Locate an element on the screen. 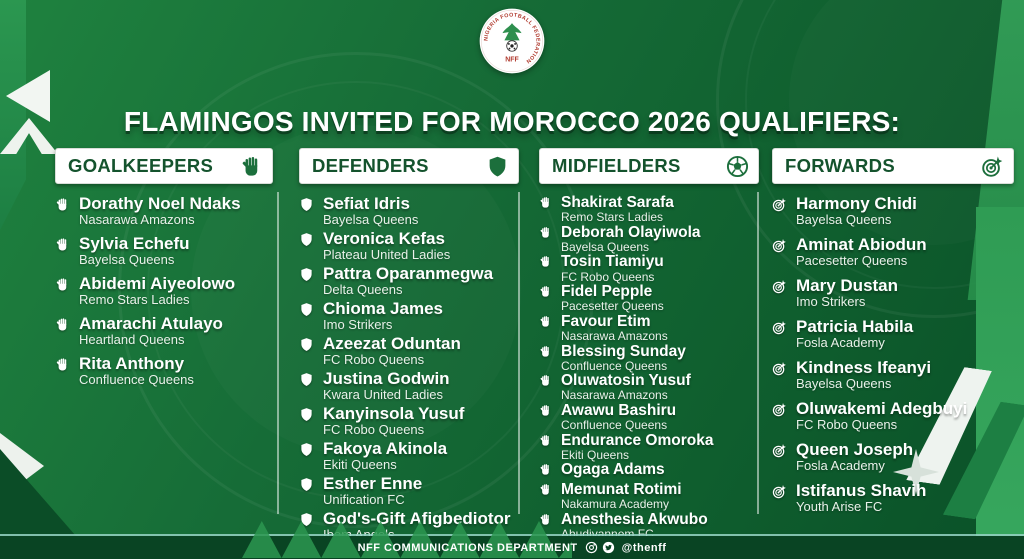 This screenshot has width=1024, height=559. player-name: Esther Enne is located at coordinates (373, 484).